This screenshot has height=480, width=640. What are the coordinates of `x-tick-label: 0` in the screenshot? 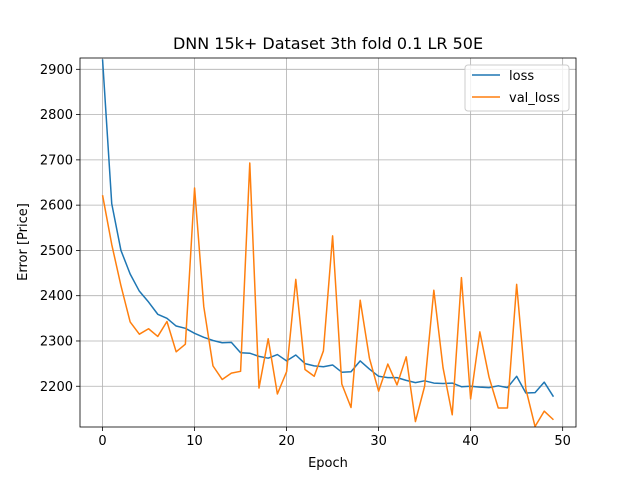 It's located at (102, 441).